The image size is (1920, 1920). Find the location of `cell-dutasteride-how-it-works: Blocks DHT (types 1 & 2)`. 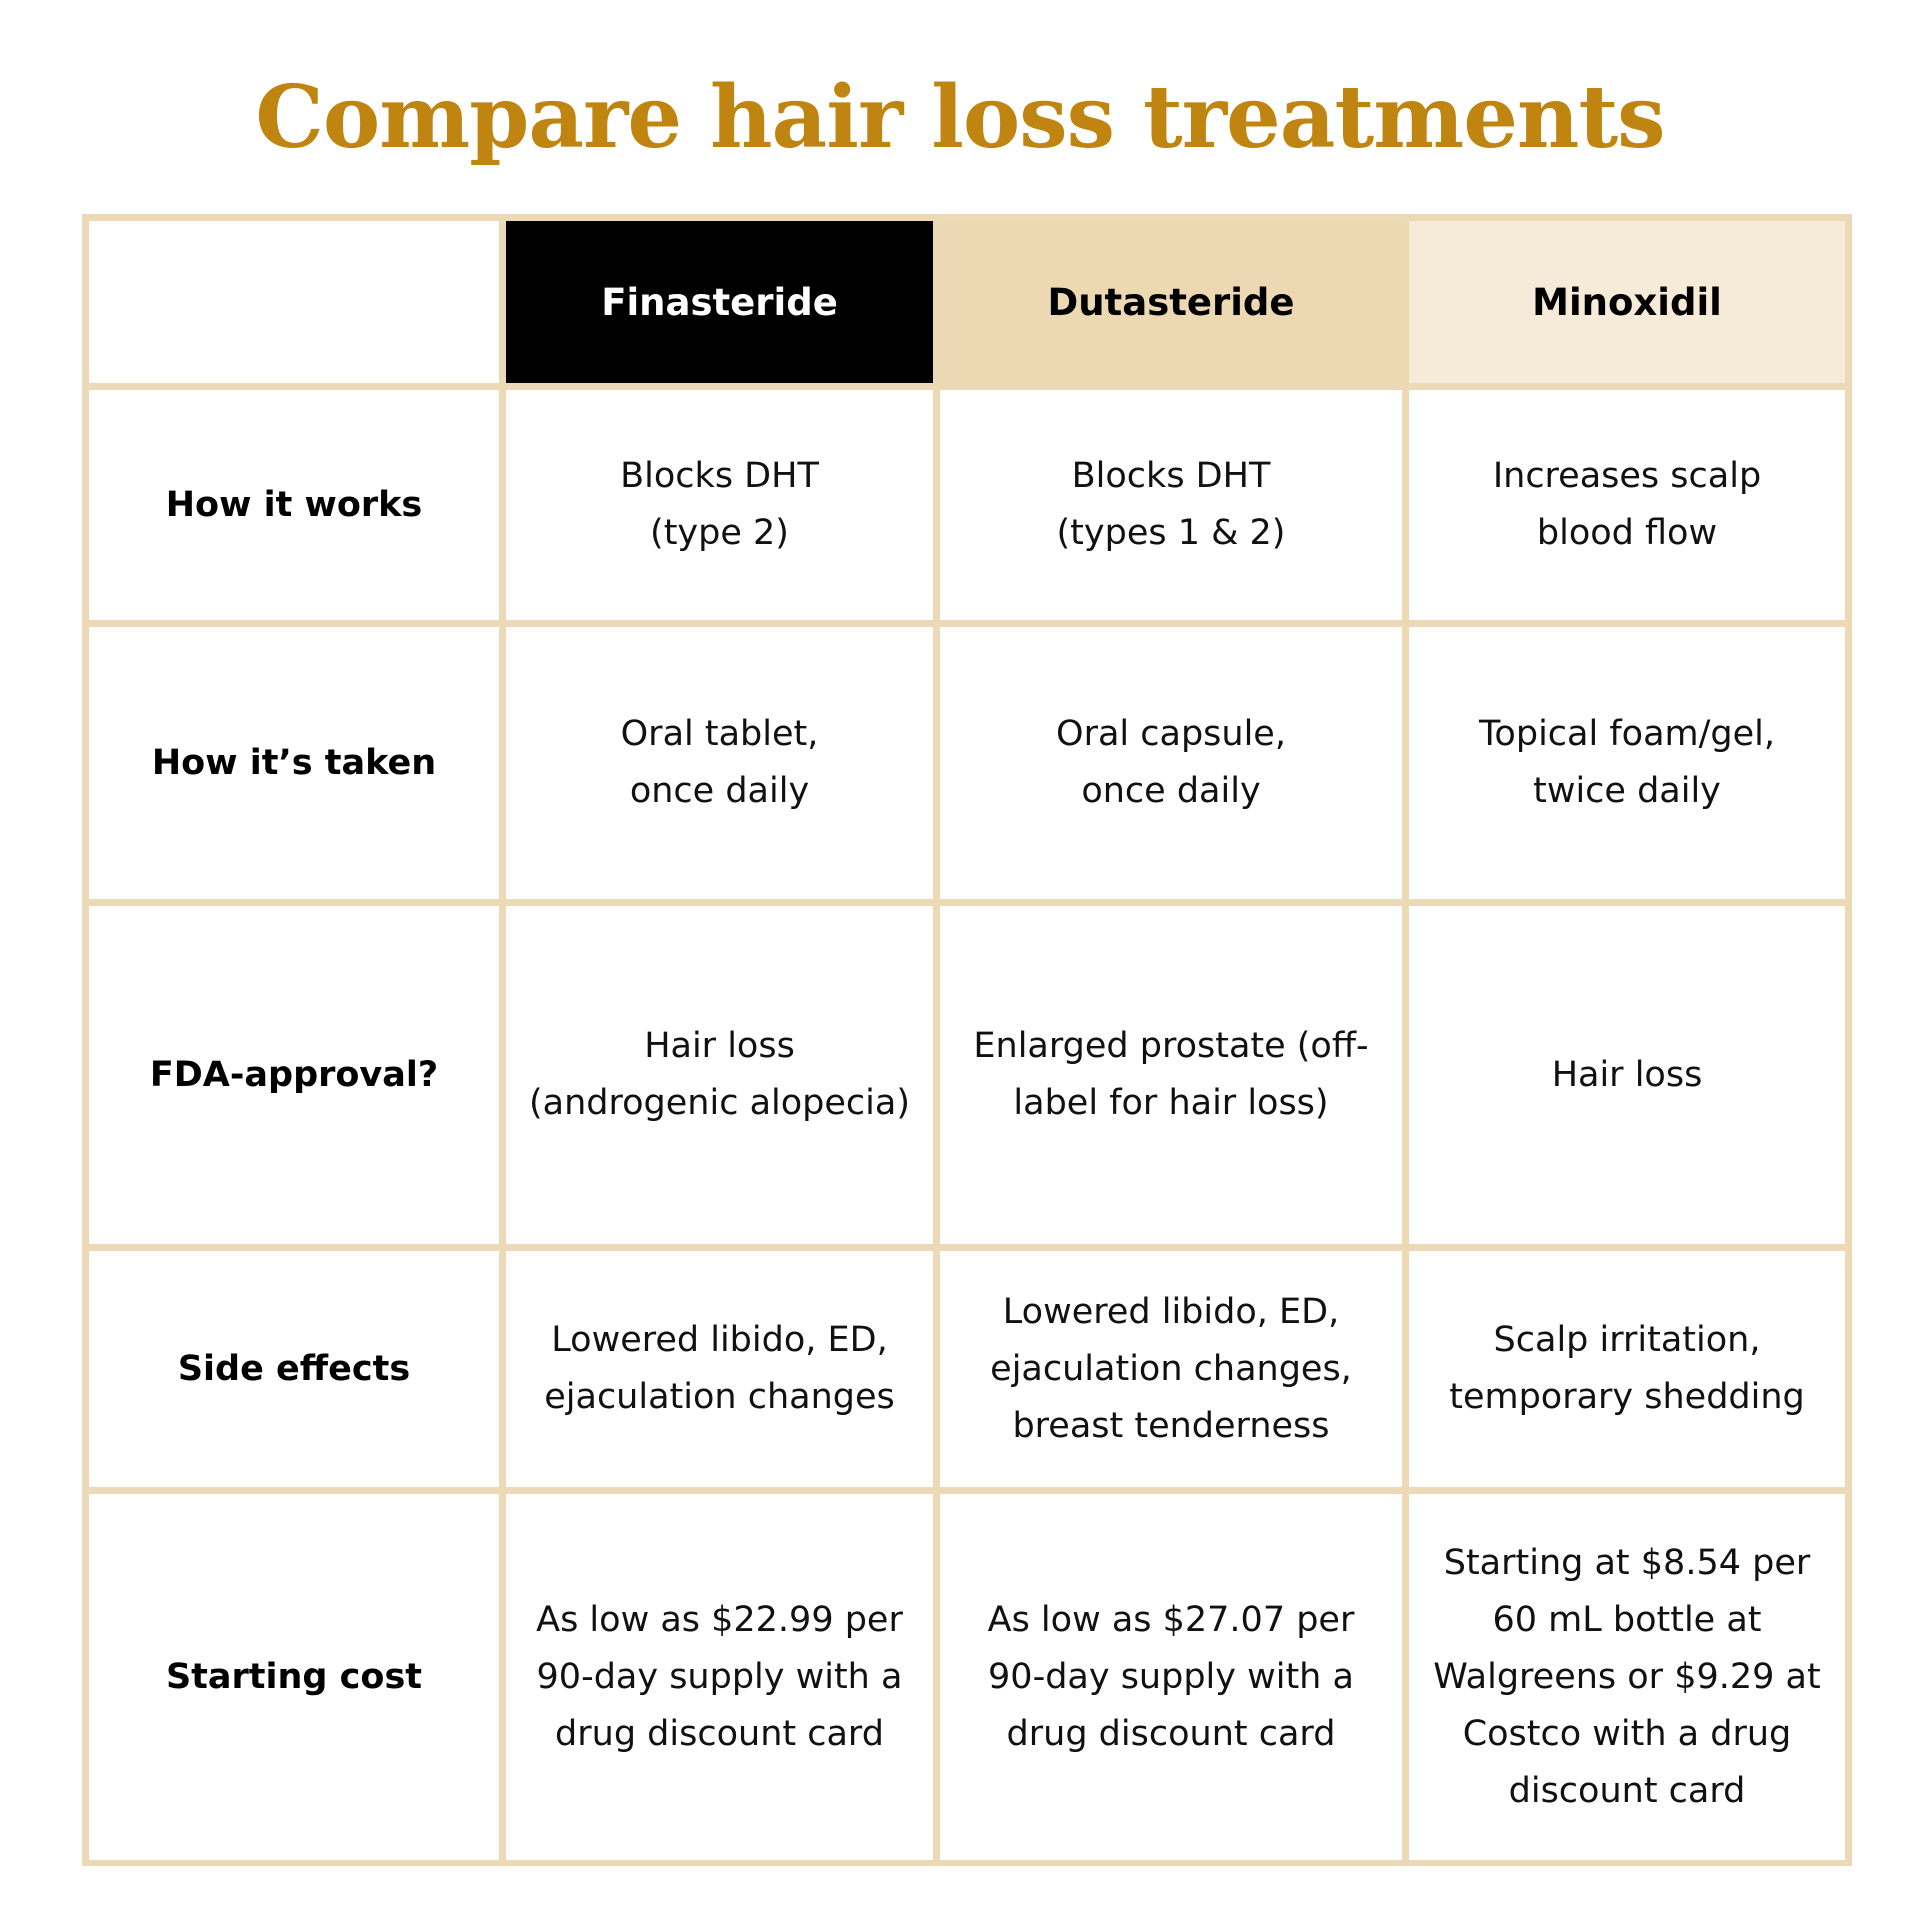

cell-dutasteride-how-it-works: Blocks DHT (types 1 & 2) is located at coordinates (1171, 505).